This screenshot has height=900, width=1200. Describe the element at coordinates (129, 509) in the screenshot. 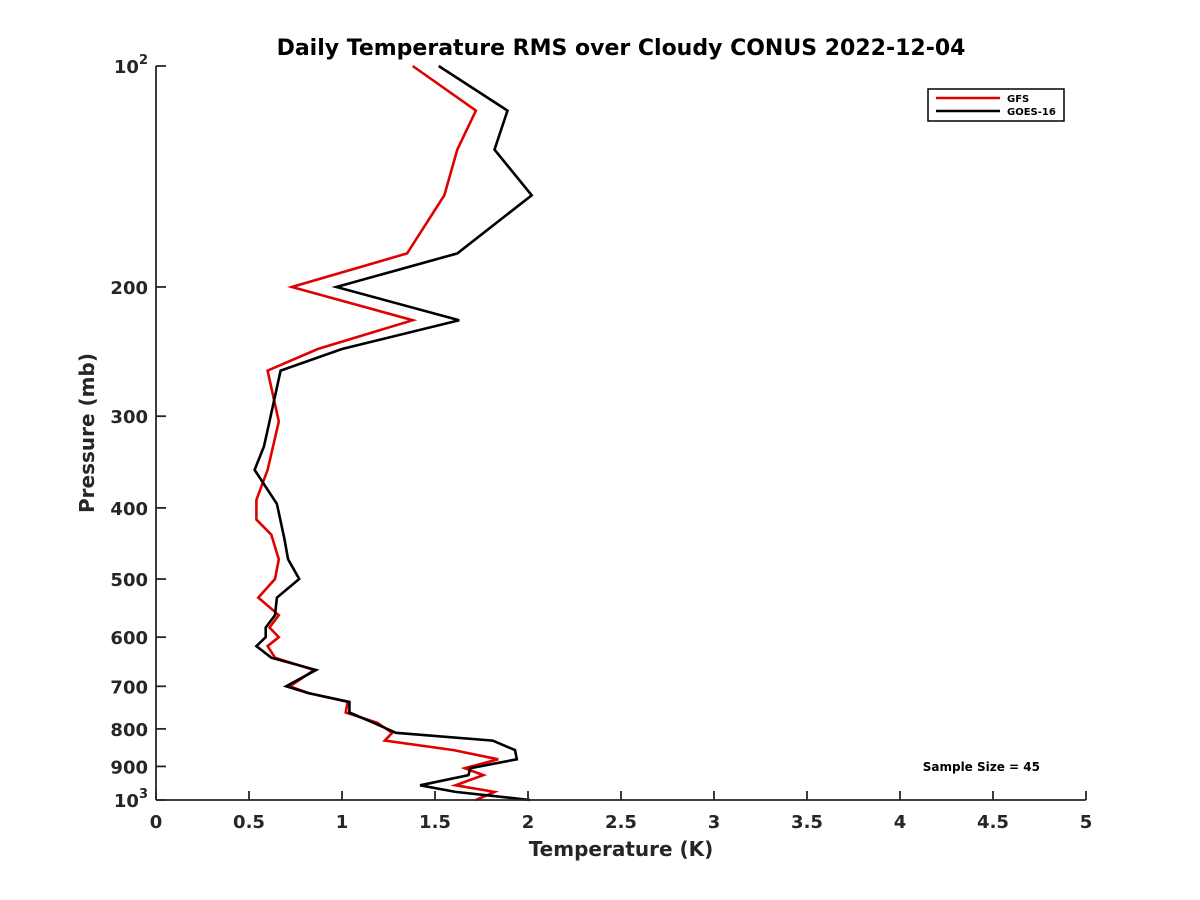

I see `y-tick-label: 400` at that location.